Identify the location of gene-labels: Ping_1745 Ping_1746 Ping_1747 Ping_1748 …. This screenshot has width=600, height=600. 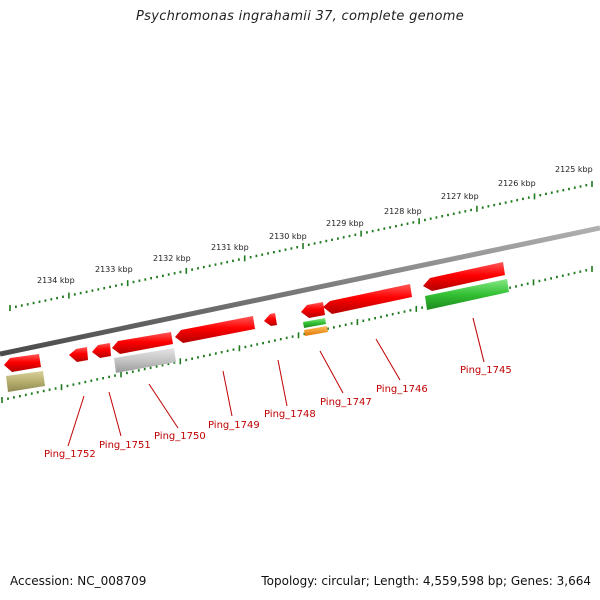
(278, 412).